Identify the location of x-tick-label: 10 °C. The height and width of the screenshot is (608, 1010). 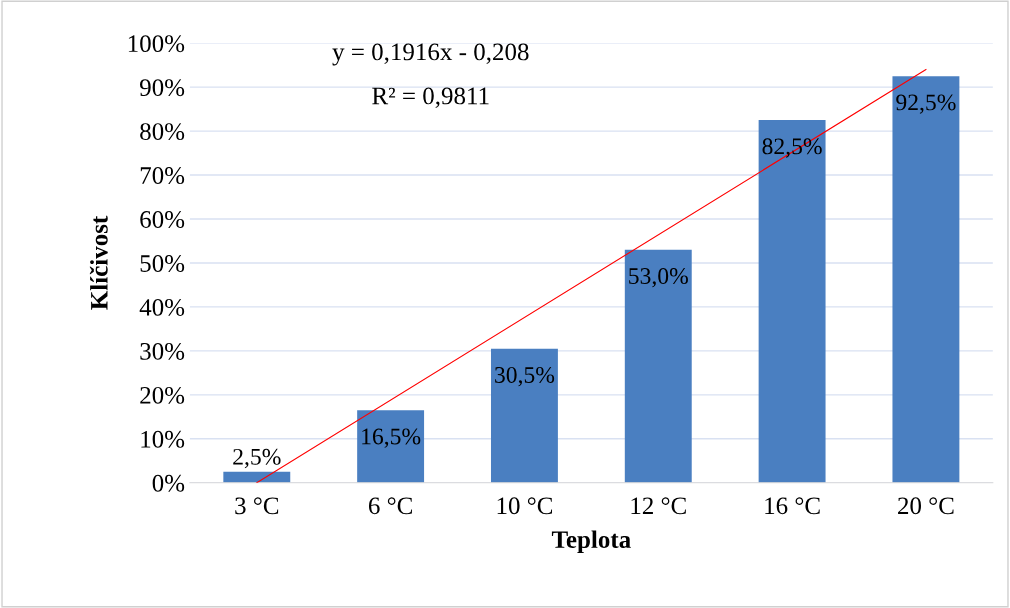
(525, 506).